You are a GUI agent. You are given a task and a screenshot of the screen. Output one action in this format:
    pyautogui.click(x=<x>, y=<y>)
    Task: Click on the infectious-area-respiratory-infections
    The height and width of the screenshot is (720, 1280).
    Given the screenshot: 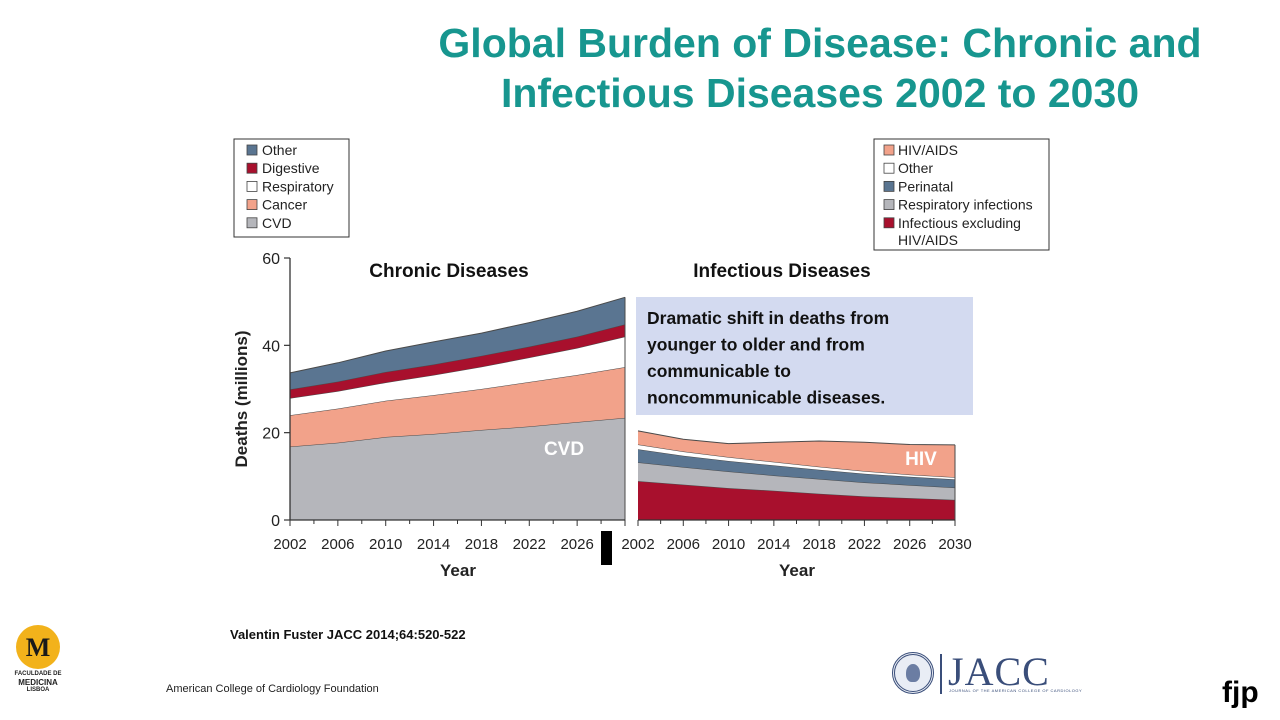 What is the action you would take?
    pyautogui.click(x=796, y=481)
    